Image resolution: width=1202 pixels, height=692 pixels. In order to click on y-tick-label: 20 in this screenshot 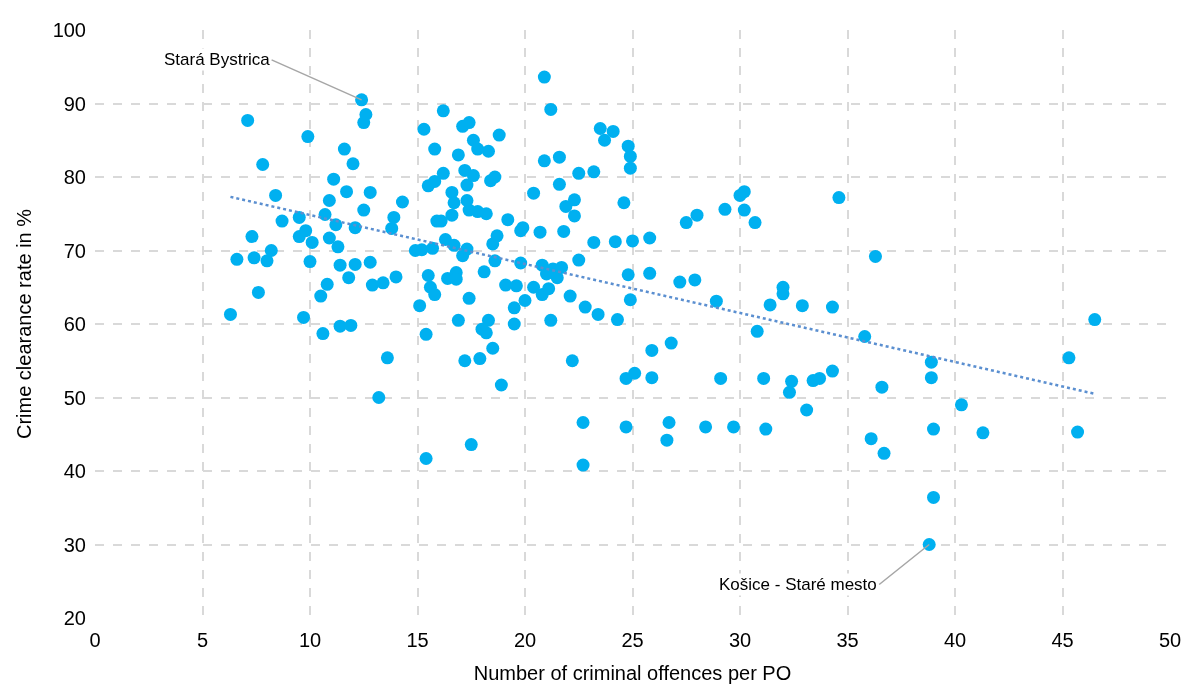, I will do `click(74, 618)`.